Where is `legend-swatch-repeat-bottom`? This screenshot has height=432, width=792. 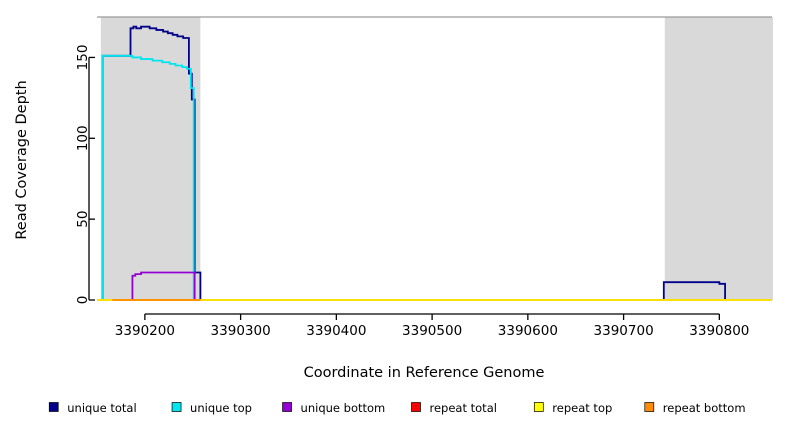
legend-swatch-repeat-bottom is located at coordinates (649, 407).